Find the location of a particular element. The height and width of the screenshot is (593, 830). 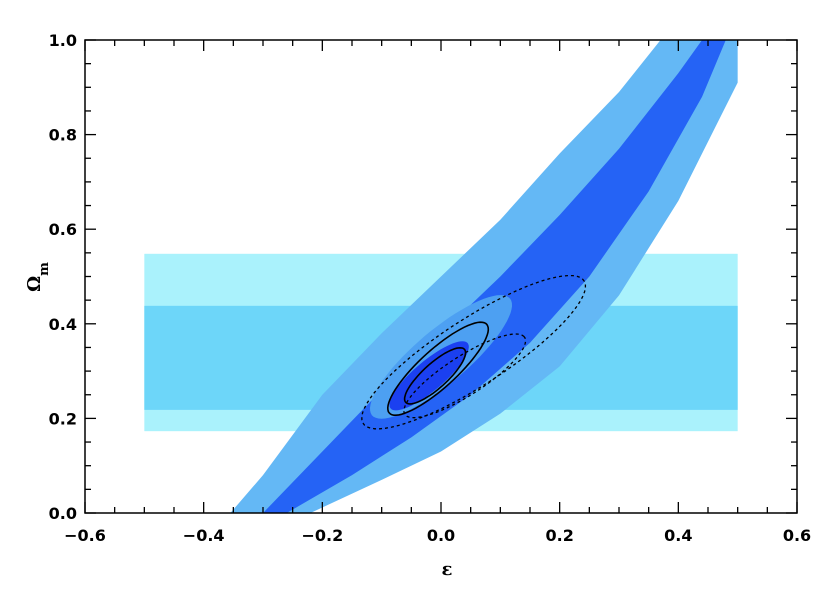

x-axis-title: ε is located at coordinates (447, 569).